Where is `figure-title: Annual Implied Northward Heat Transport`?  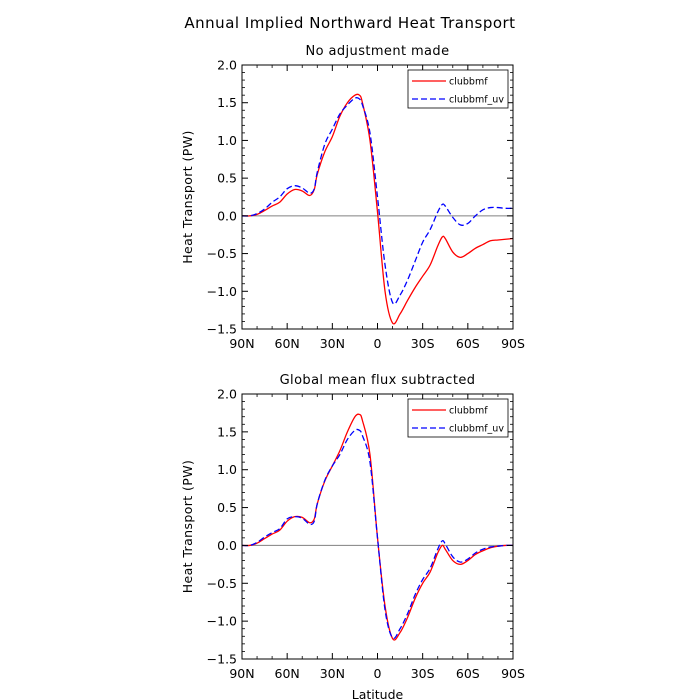 figure-title: Annual Implied Northward Heat Transport is located at coordinates (349, 23).